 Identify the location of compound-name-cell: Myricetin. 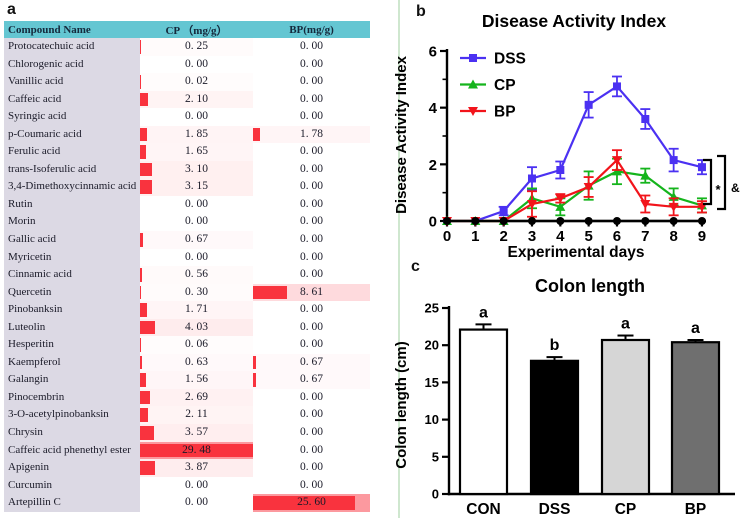
(72, 257).